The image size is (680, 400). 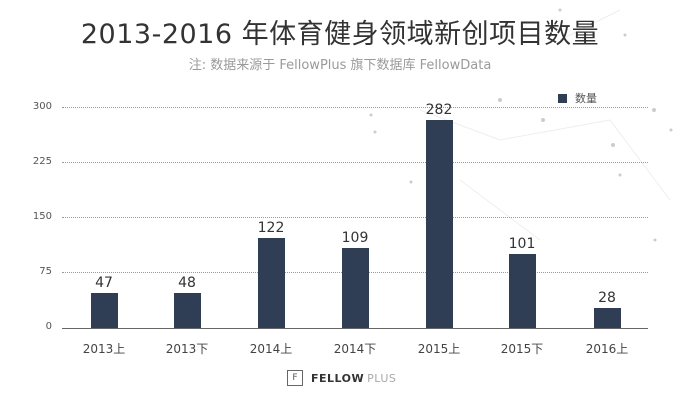 What do you see at coordinates (187, 349) in the screenshot?
I see `x-label: 2013下` at bounding box center [187, 349].